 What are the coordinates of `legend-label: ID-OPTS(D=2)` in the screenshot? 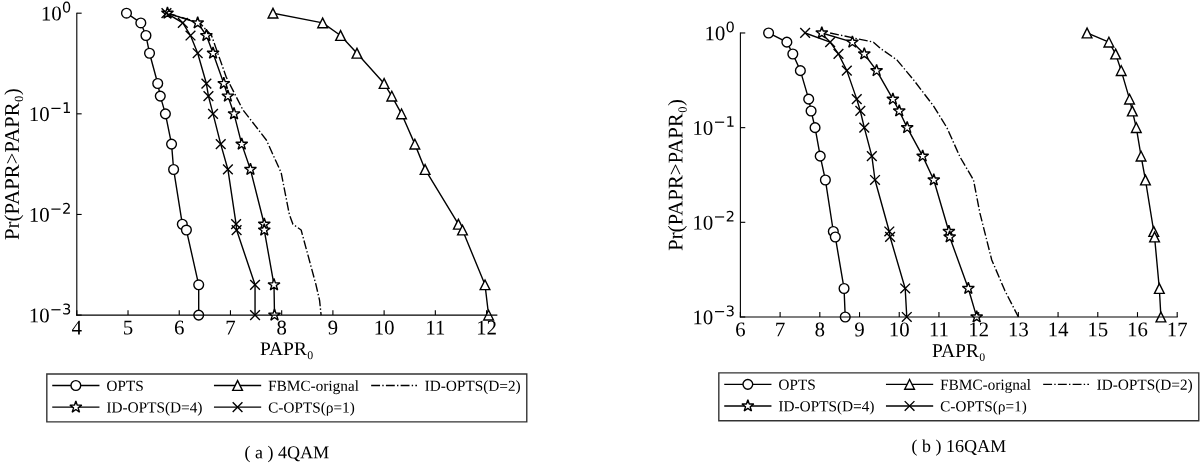 It's located at (1144, 386).